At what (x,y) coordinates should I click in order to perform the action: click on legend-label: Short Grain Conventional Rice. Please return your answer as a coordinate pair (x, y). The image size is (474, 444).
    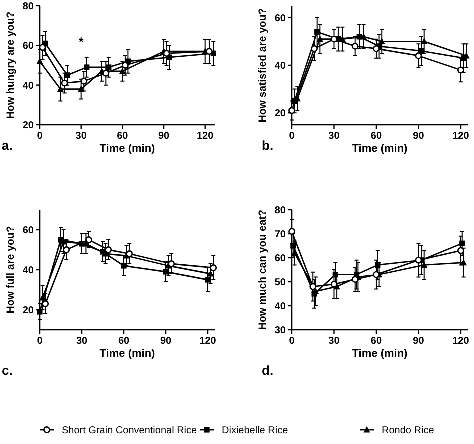
    Looking at the image, I should click on (130, 431).